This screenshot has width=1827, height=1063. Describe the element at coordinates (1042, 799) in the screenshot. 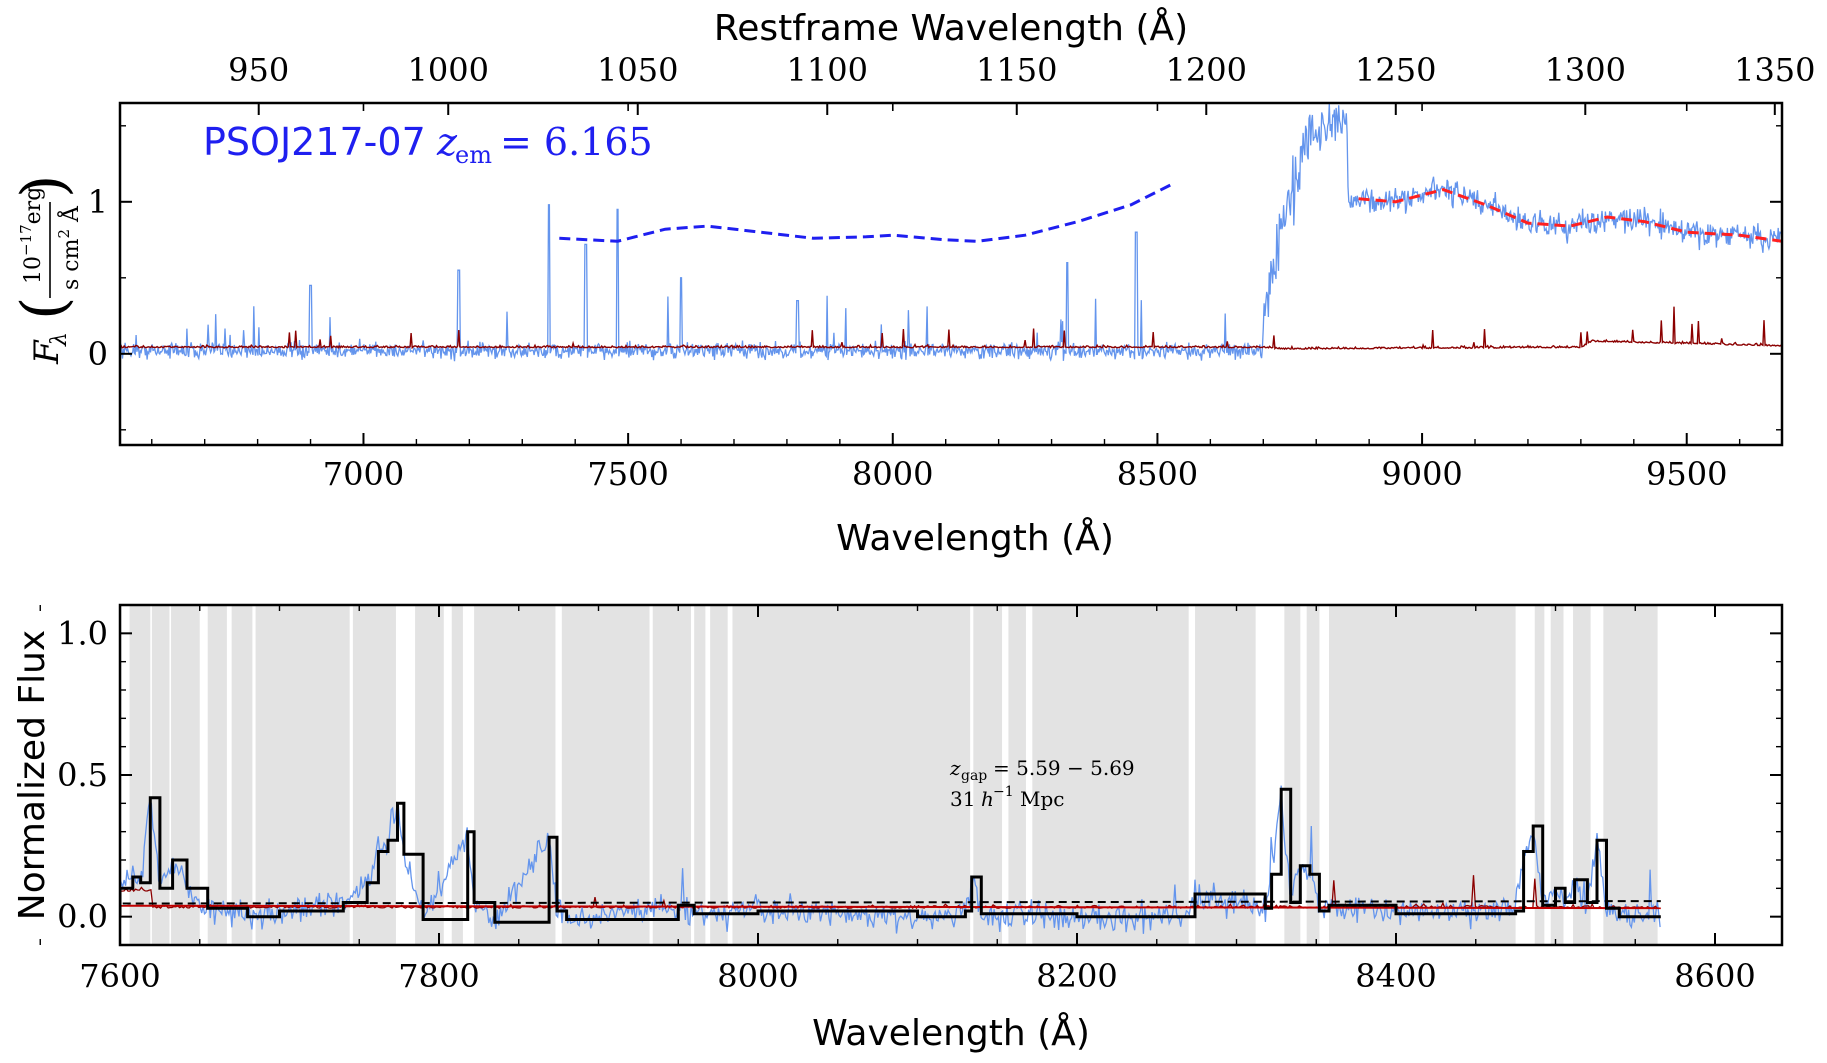

I see `distance-unit: Mpc` at that location.